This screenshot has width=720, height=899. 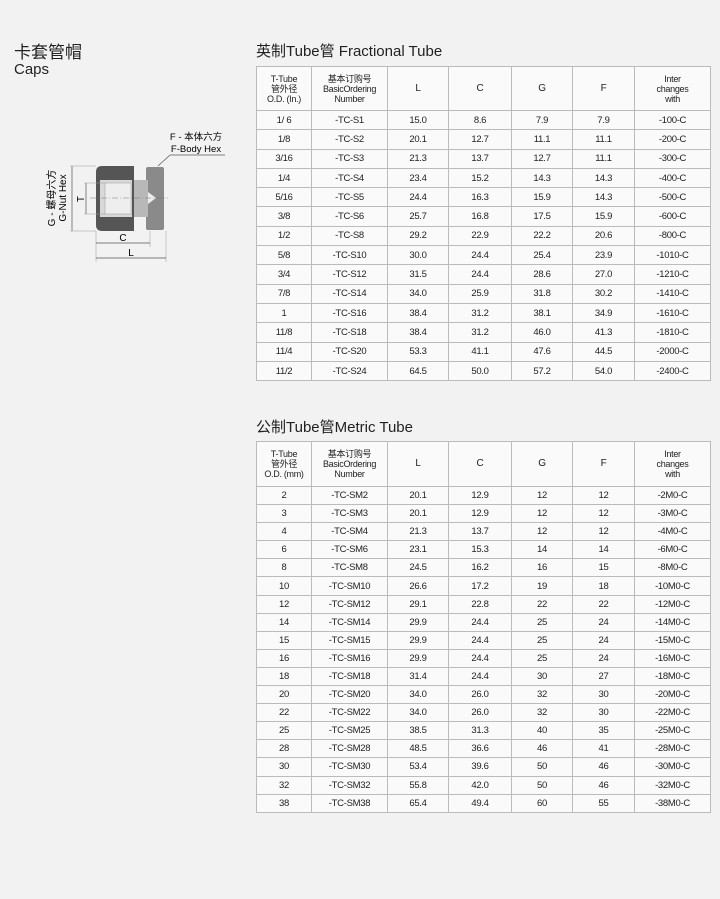 I want to click on column-header: F, so click(x=603, y=88).